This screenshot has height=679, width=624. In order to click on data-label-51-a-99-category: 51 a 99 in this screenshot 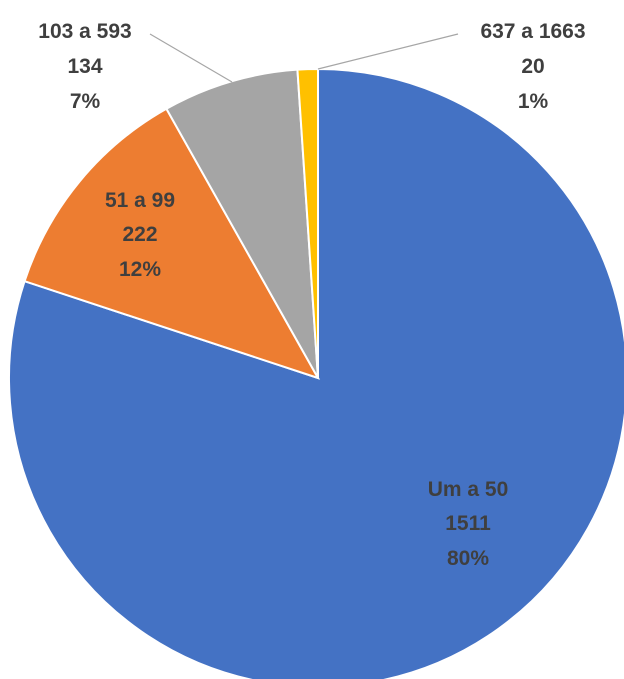, I will do `click(140, 200)`.